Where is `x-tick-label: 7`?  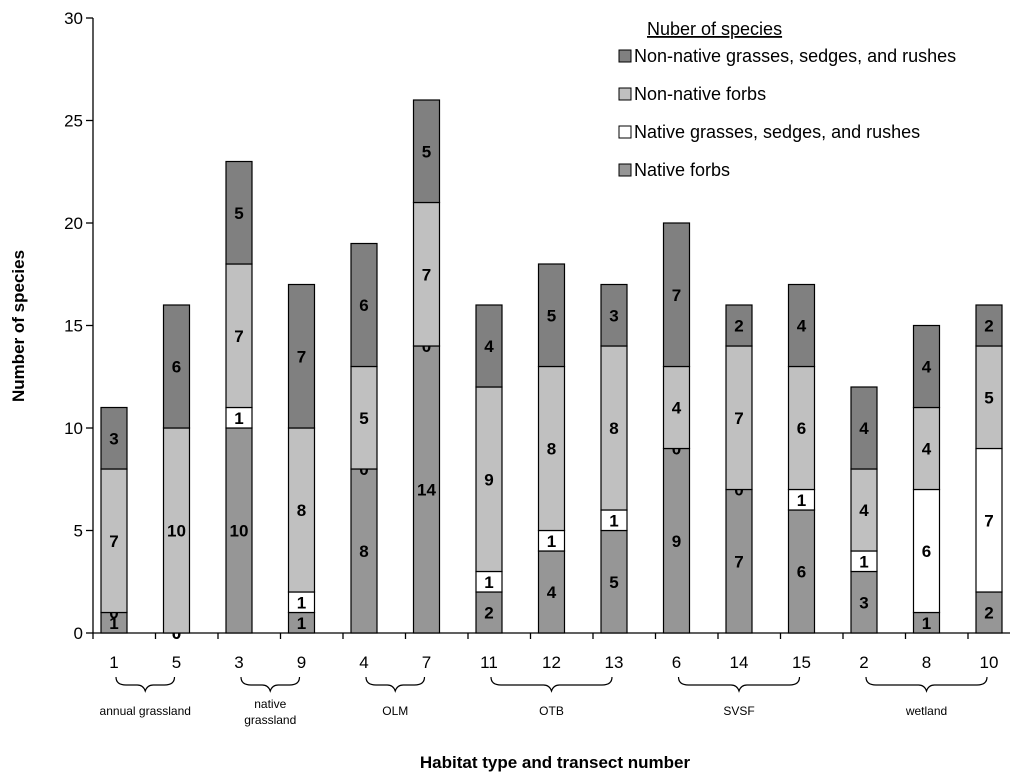 x-tick-label: 7 is located at coordinates (426, 662).